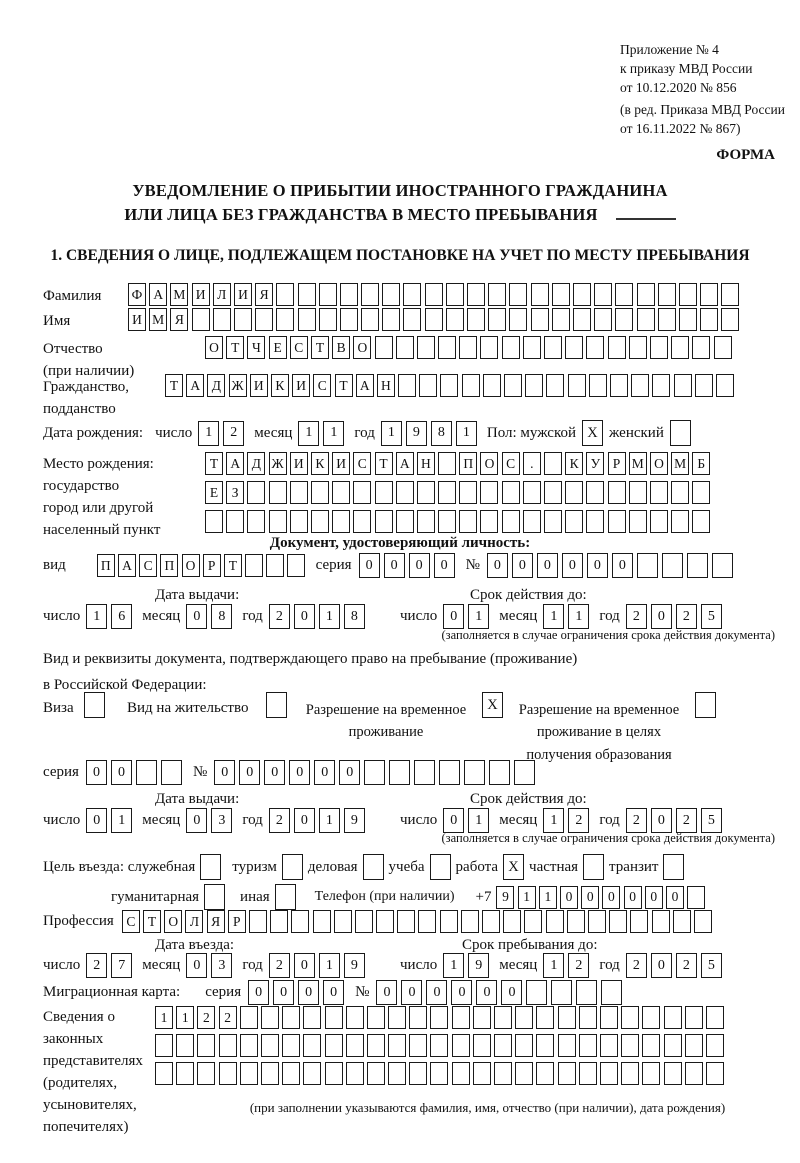 The height and width of the screenshot is (1163, 800). Describe the element at coordinates (264, 294) in the screenshot. I see `char-box: Я` at that location.